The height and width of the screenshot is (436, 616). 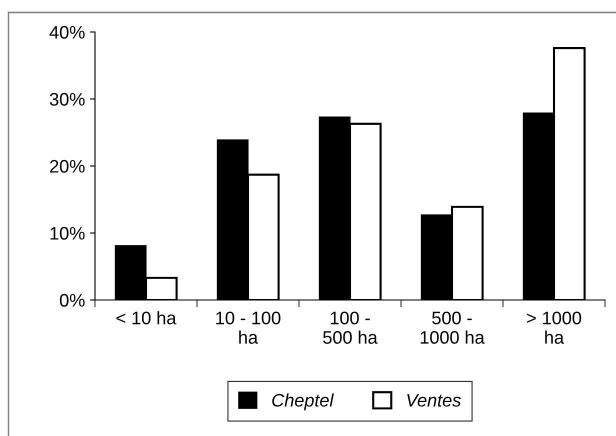 What do you see at coordinates (67, 99) in the screenshot?
I see `y-tick-label: 30%` at bounding box center [67, 99].